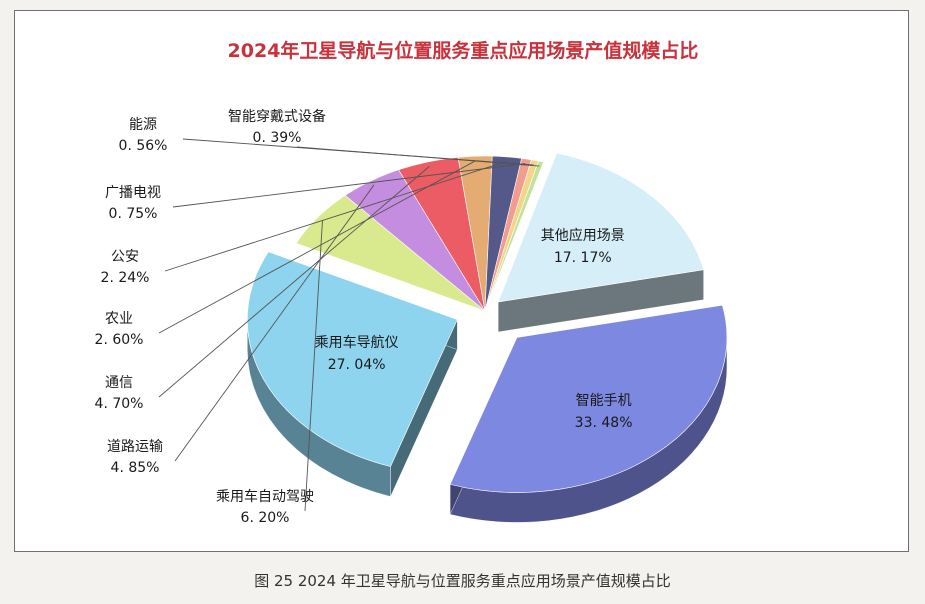  What do you see at coordinates (135, 468) in the screenshot?
I see `slice-value-3: 4. 85%` at bounding box center [135, 468].